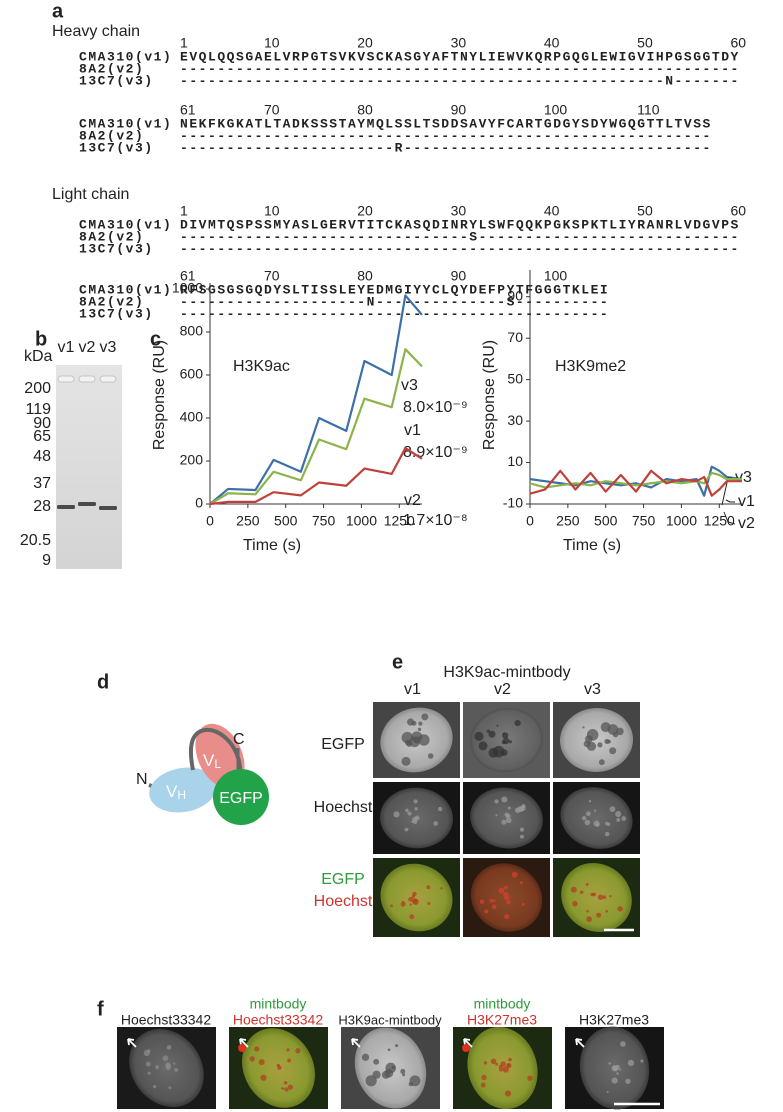 The width and height of the screenshot is (783, 1112). Describe the element at coordinates (42, 423) in the screenshot. I see `marker-label: 90` at that location.